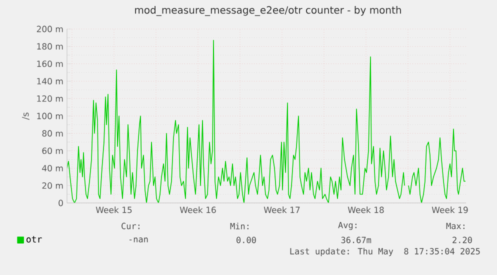 This screenshot has width=497, height=275. What do you see at coordinates (26, 116) in the screenshot?
I see `y-axis-title: /s` at bounding box center [26, 116].